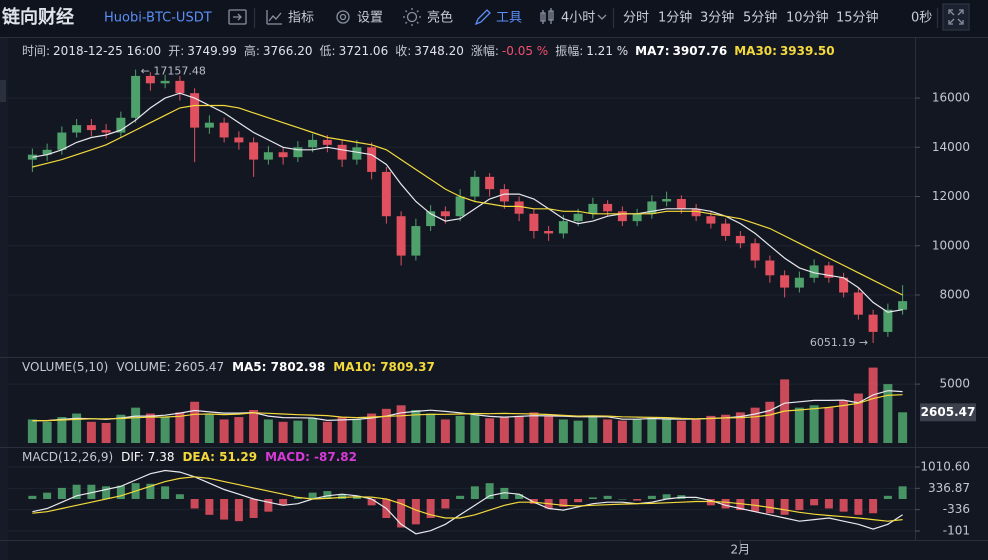 Image resolution: width=988 pixels, height=560 pixels. I want to click on symbol: Huobi-BTC-USDT, so click(158, 18).